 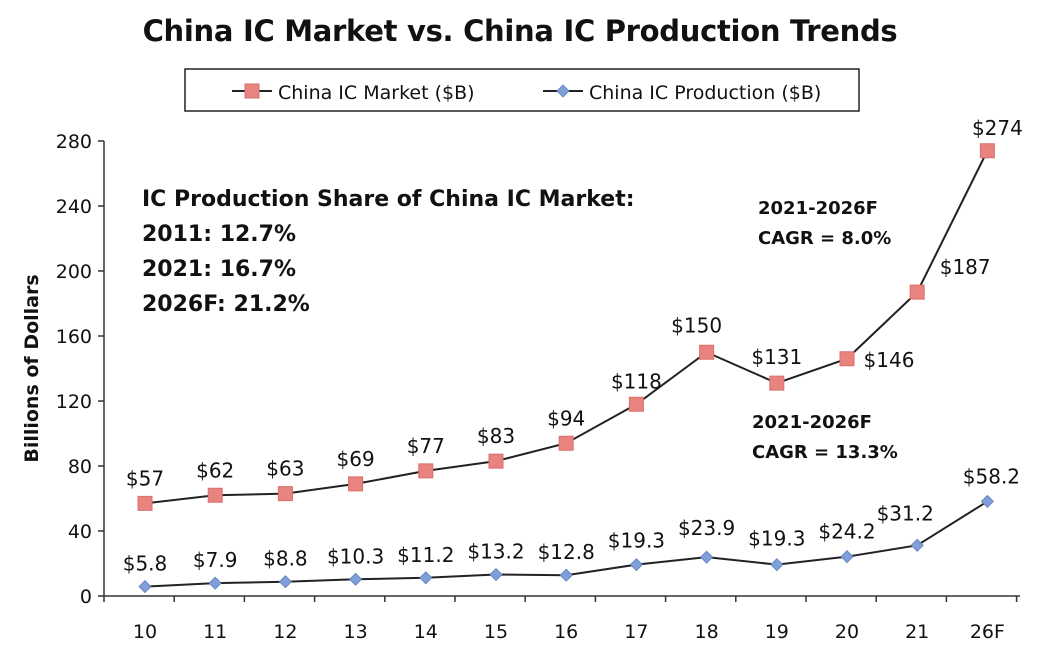 I want to click on market-data-label: $118, so click(x=636, y=381).